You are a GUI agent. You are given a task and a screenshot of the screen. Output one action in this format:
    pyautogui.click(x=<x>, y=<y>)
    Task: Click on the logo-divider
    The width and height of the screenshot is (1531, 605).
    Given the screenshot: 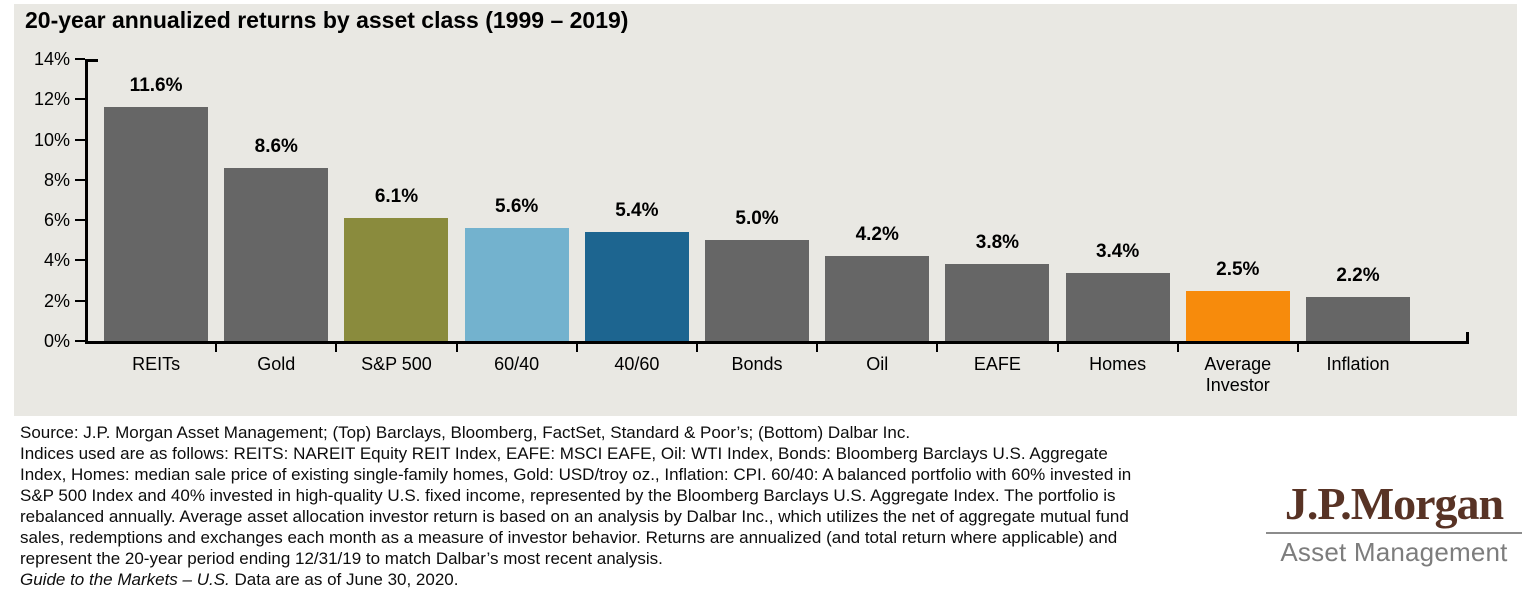 What is the action you would take?
    pyautogui.click(x=1394, y=533)
    